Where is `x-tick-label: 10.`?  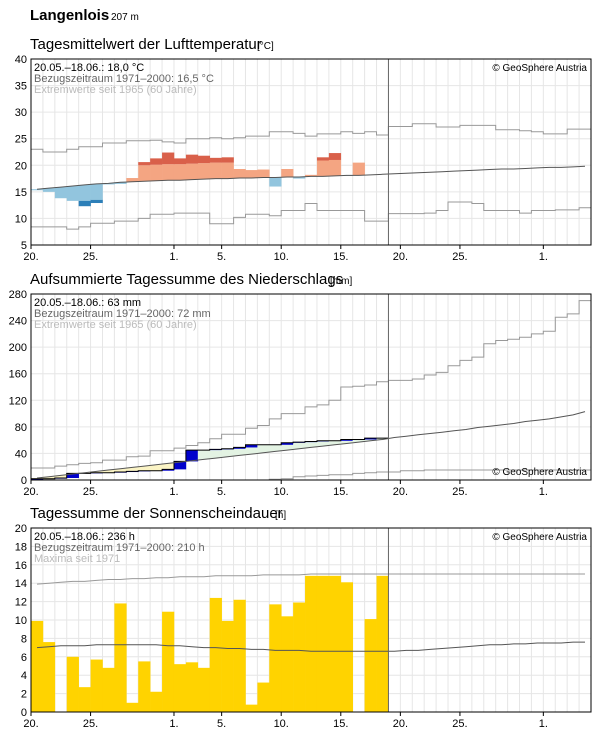 x-tick-label: 10. is located at coordinates (281, 723).